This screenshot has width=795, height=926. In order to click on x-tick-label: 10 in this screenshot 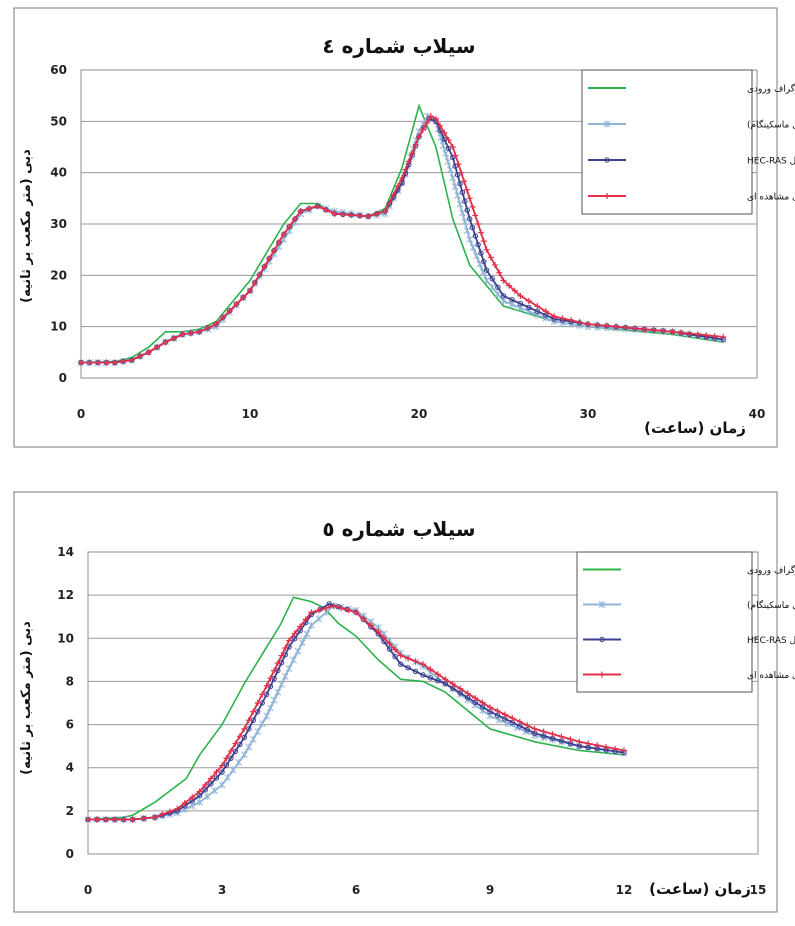, I will do `click(250, 414)`.